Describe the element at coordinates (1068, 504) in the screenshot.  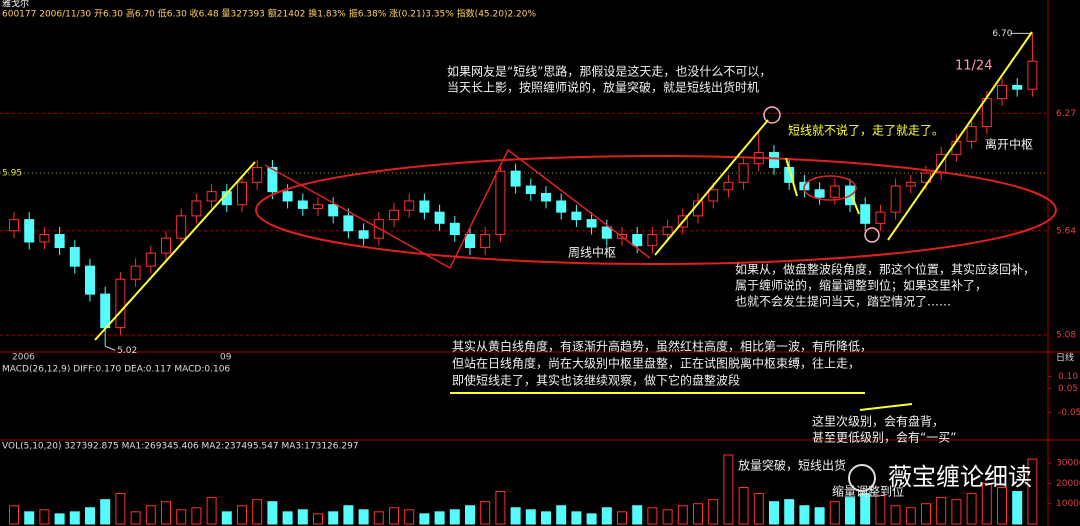
I see `y-tick-label: 100000` at that location.